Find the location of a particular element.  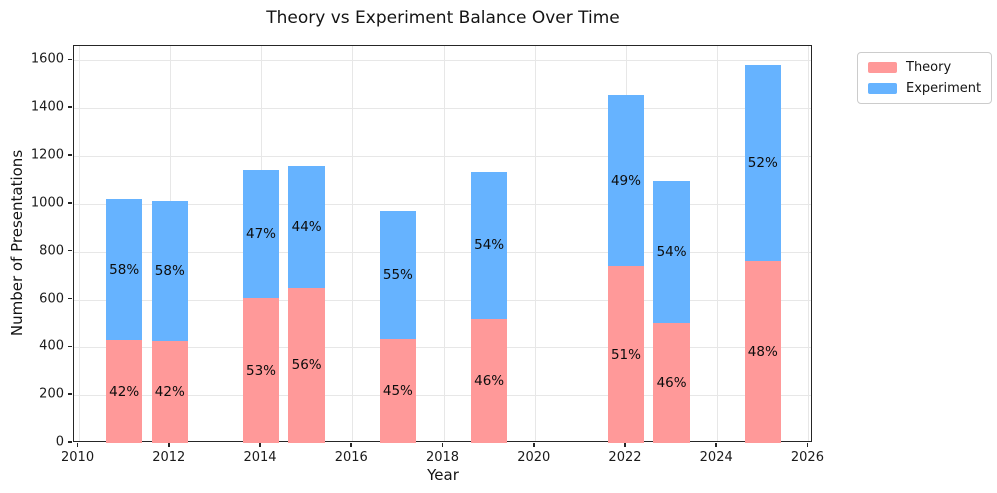

bar-segment-experiment-2025 is located at coordinates (763, 163).